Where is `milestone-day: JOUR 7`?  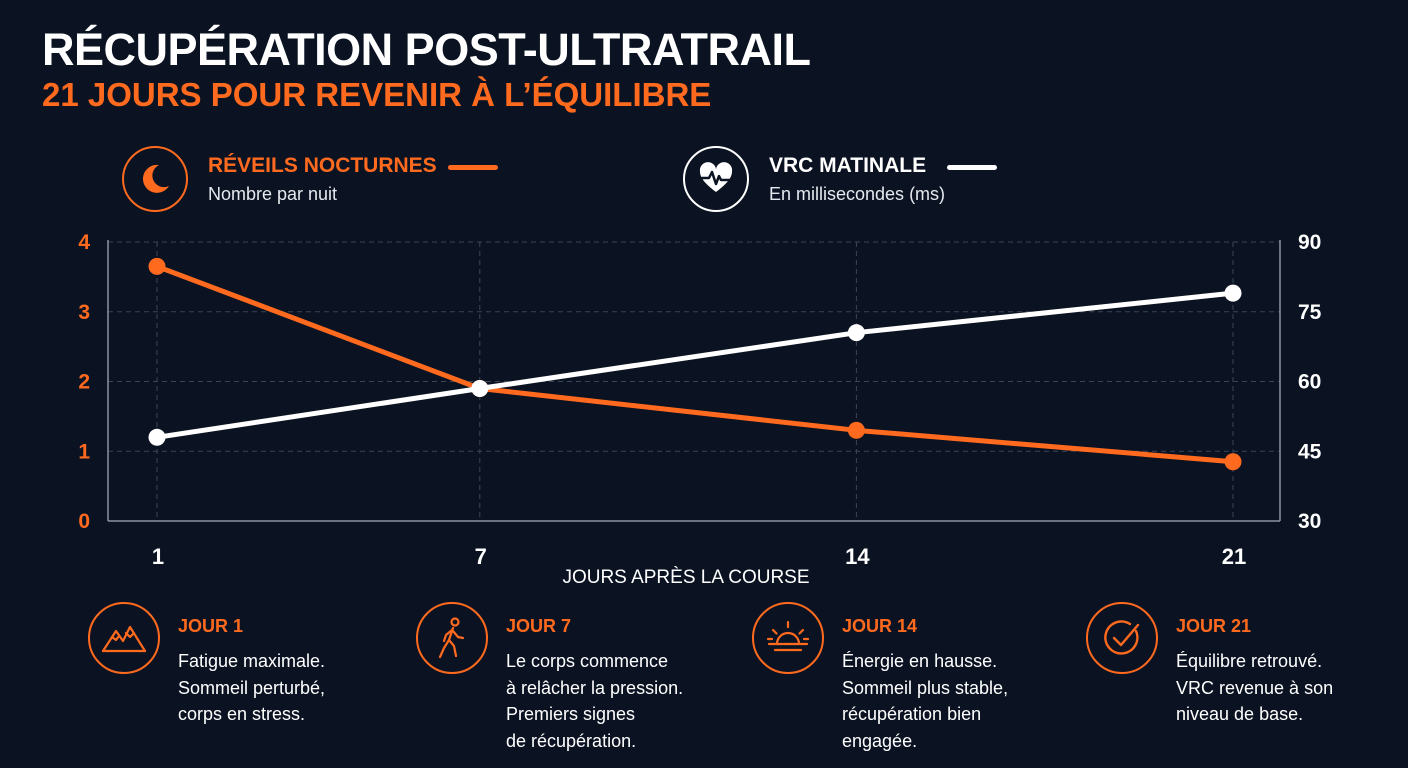 milestone-day: JOUR 7 is located at coordinates (539, 626).